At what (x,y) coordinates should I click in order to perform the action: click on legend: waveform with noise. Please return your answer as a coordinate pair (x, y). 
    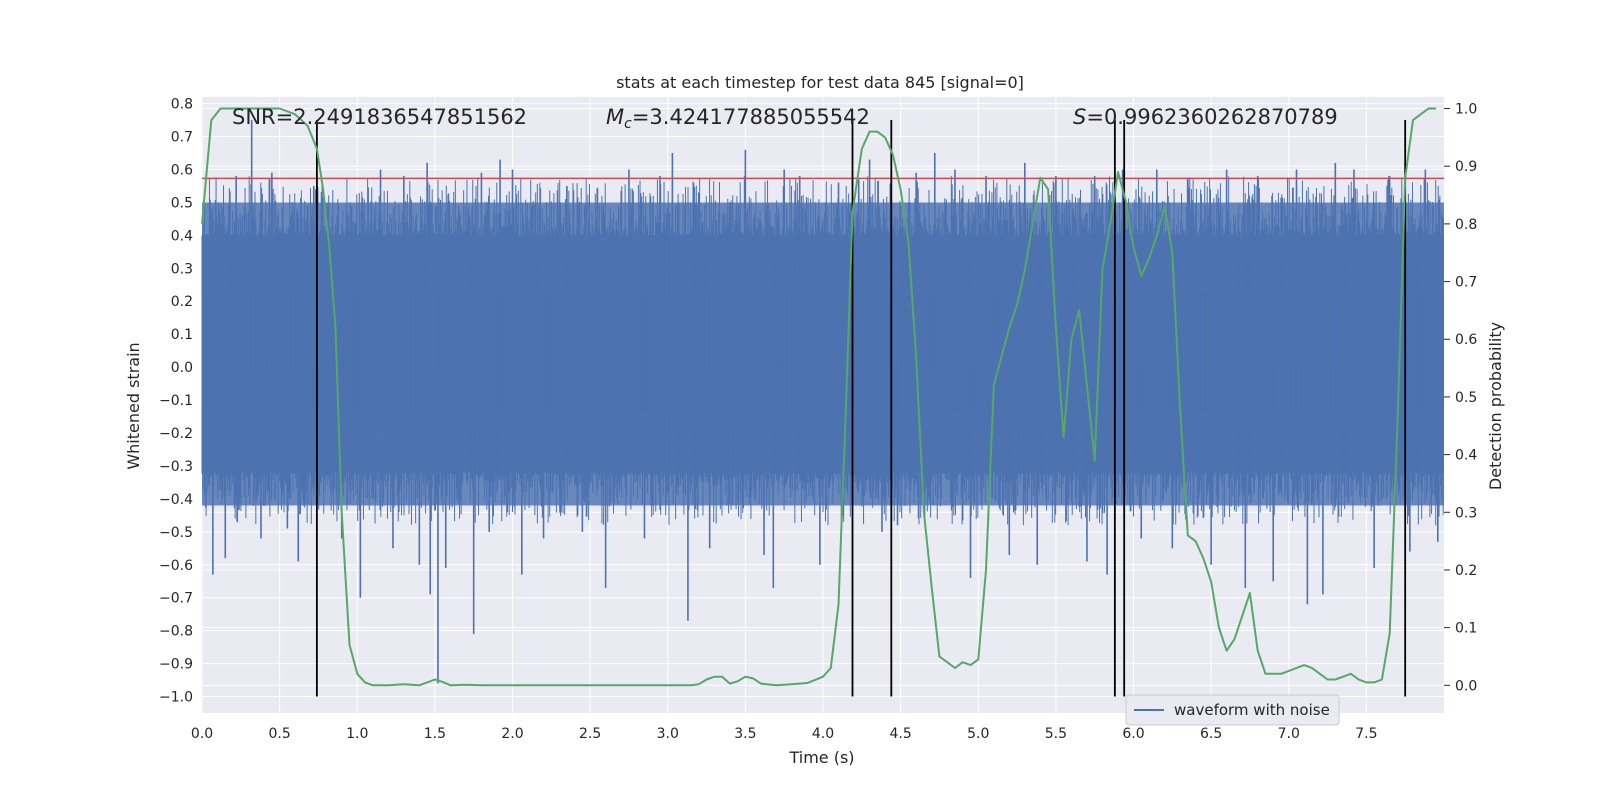
    Looking at the image, I should click on (1232, 710).